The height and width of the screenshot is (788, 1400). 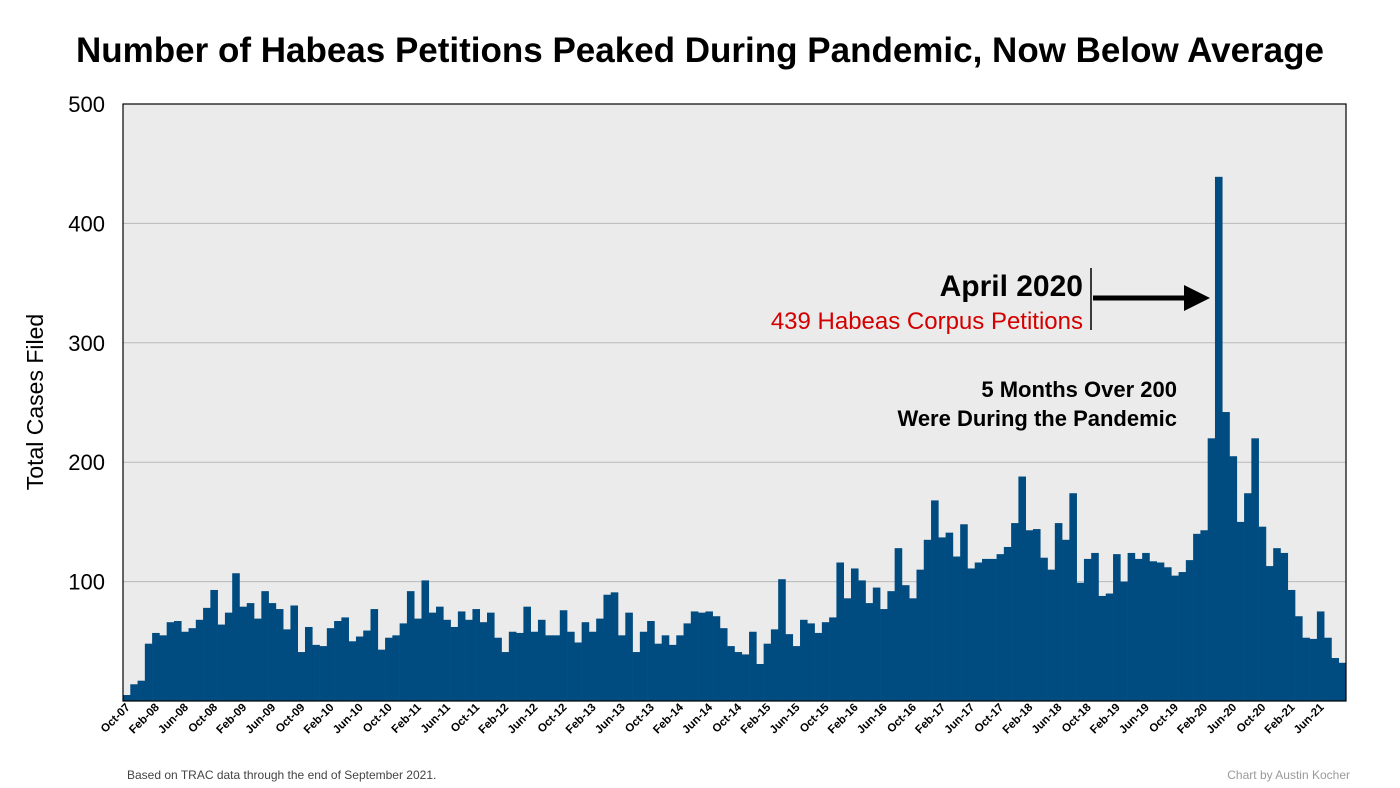 What do you see at coordinates (990, 719) in the screenshot?
I see `x-tick-label: Oct-17` at bounding box center [990, 719].